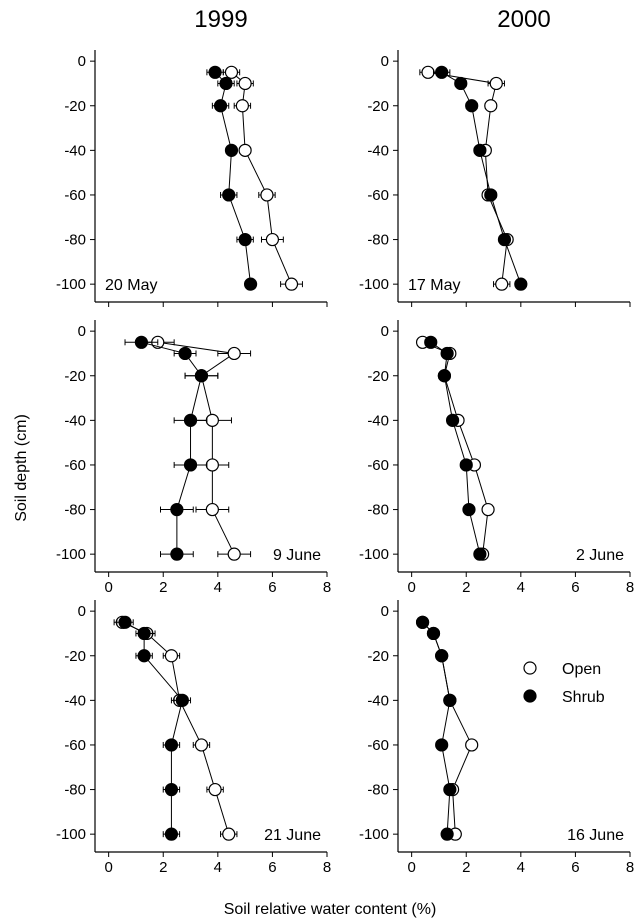 This screenshot has height=921, width=638. I want to click on panel-4: 0 -20 -40 -60 -80 -100 0 2 4 6 82 June, so click(496, 458).